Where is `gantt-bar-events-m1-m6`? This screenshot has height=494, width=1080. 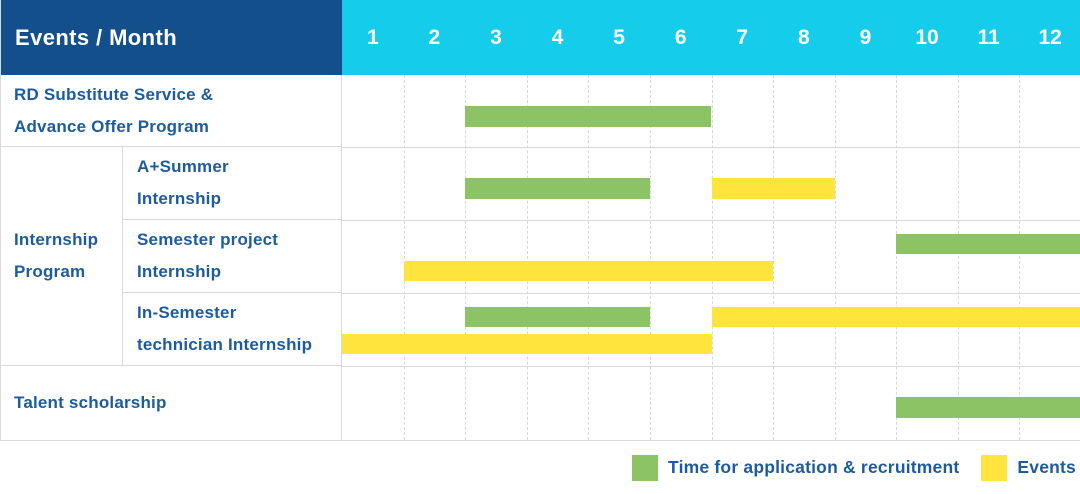 gantt-bar-events-m1-m6 is located at coordinates (527, 344).